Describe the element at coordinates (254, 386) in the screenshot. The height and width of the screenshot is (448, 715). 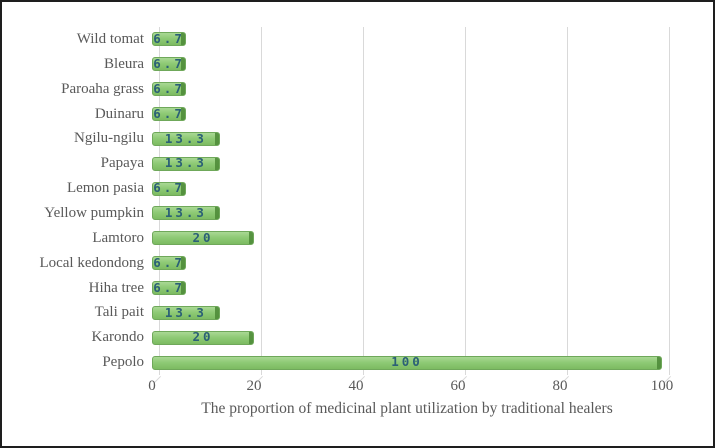
I see `x-tick-label: 20` at that location.